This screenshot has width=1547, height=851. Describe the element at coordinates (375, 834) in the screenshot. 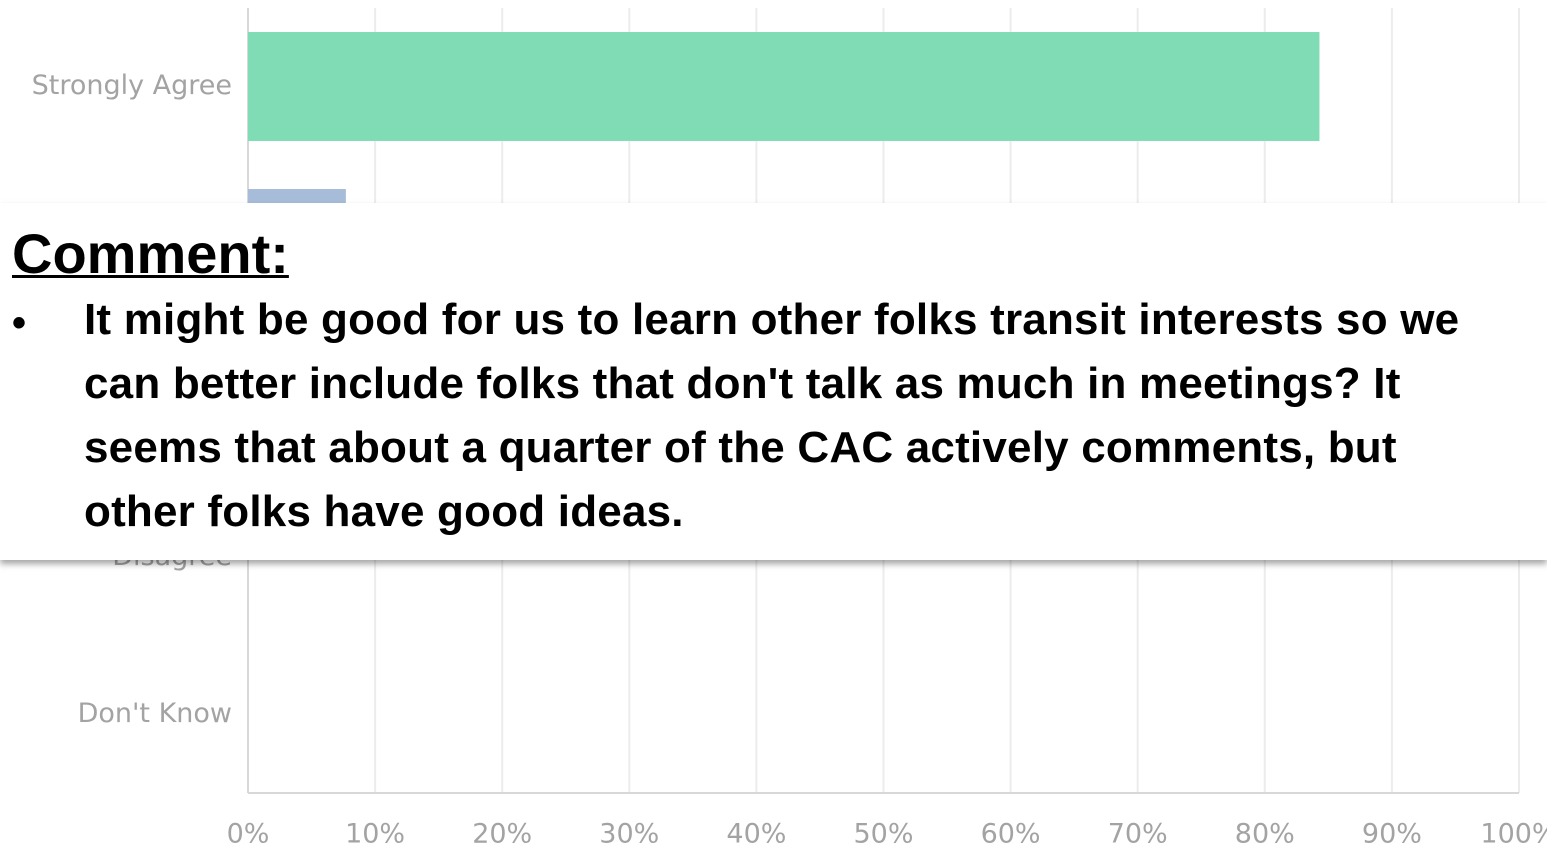

I see `x-tick-label: 10%` at that location.